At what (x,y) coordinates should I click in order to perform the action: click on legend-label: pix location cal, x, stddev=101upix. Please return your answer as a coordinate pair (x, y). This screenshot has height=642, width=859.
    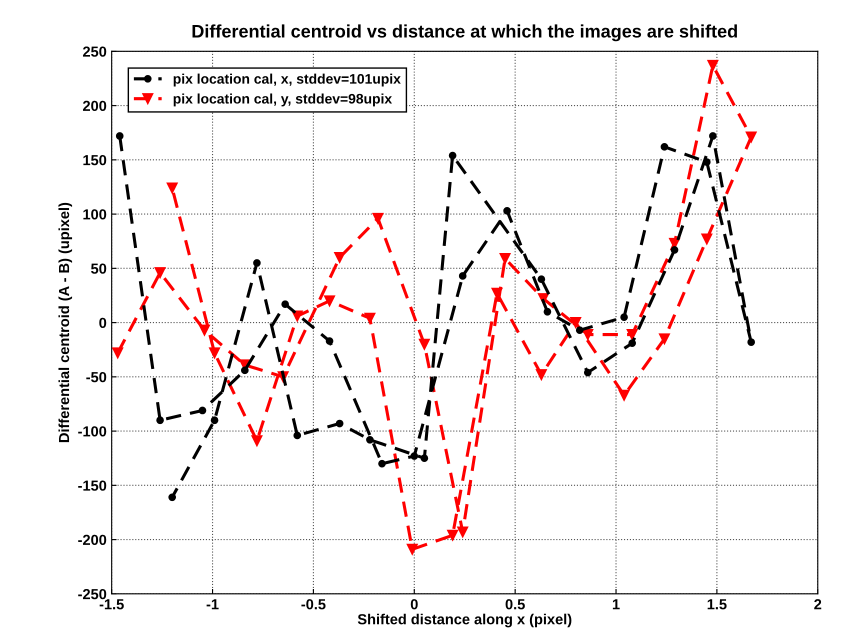
    Looking at the image, I should click on (287, 80).